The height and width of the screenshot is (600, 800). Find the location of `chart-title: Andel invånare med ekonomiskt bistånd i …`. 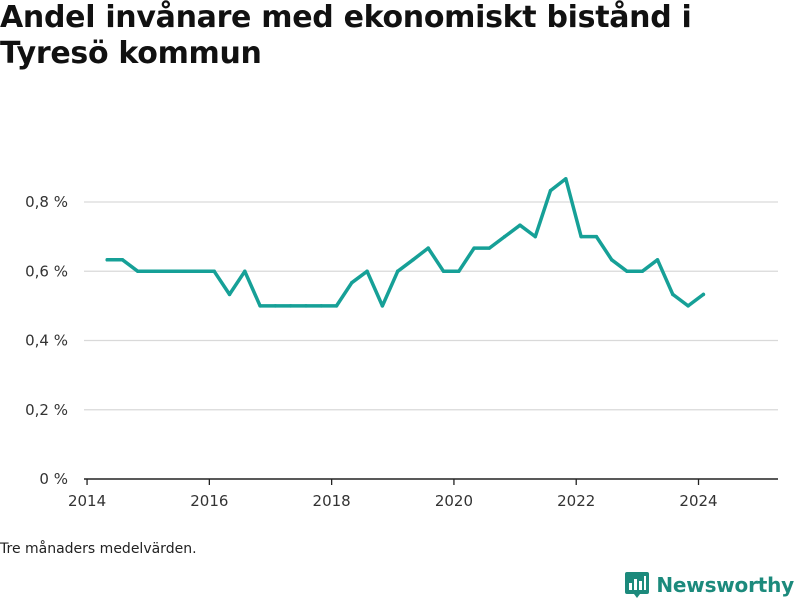

chart-title: Andel invånare med ekonomiskt bistånd i … is located at coordinates (346, 35).